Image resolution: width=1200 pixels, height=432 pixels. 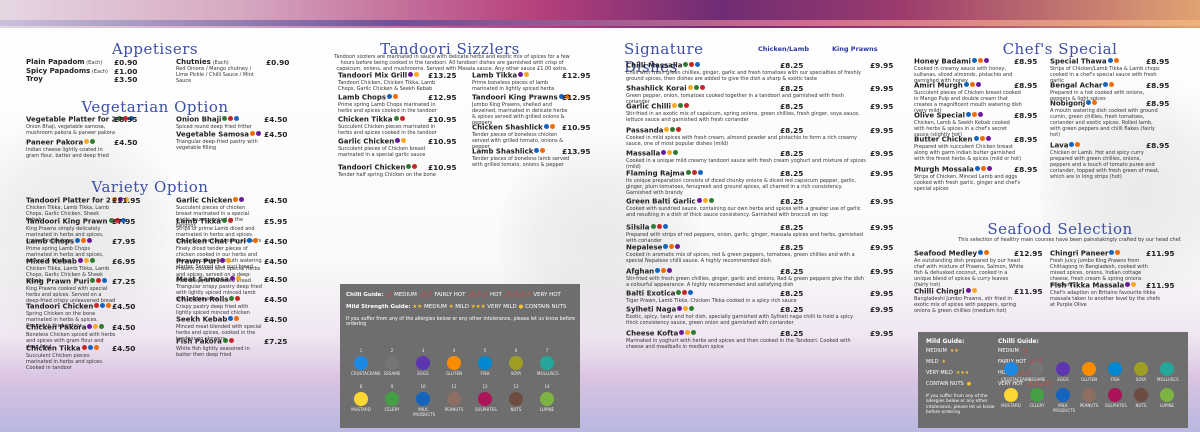 What do you see at coordinates (1115, 379) in the screenshot?
I see `allergen-label: FISH` at bounding box center [1115, 379].